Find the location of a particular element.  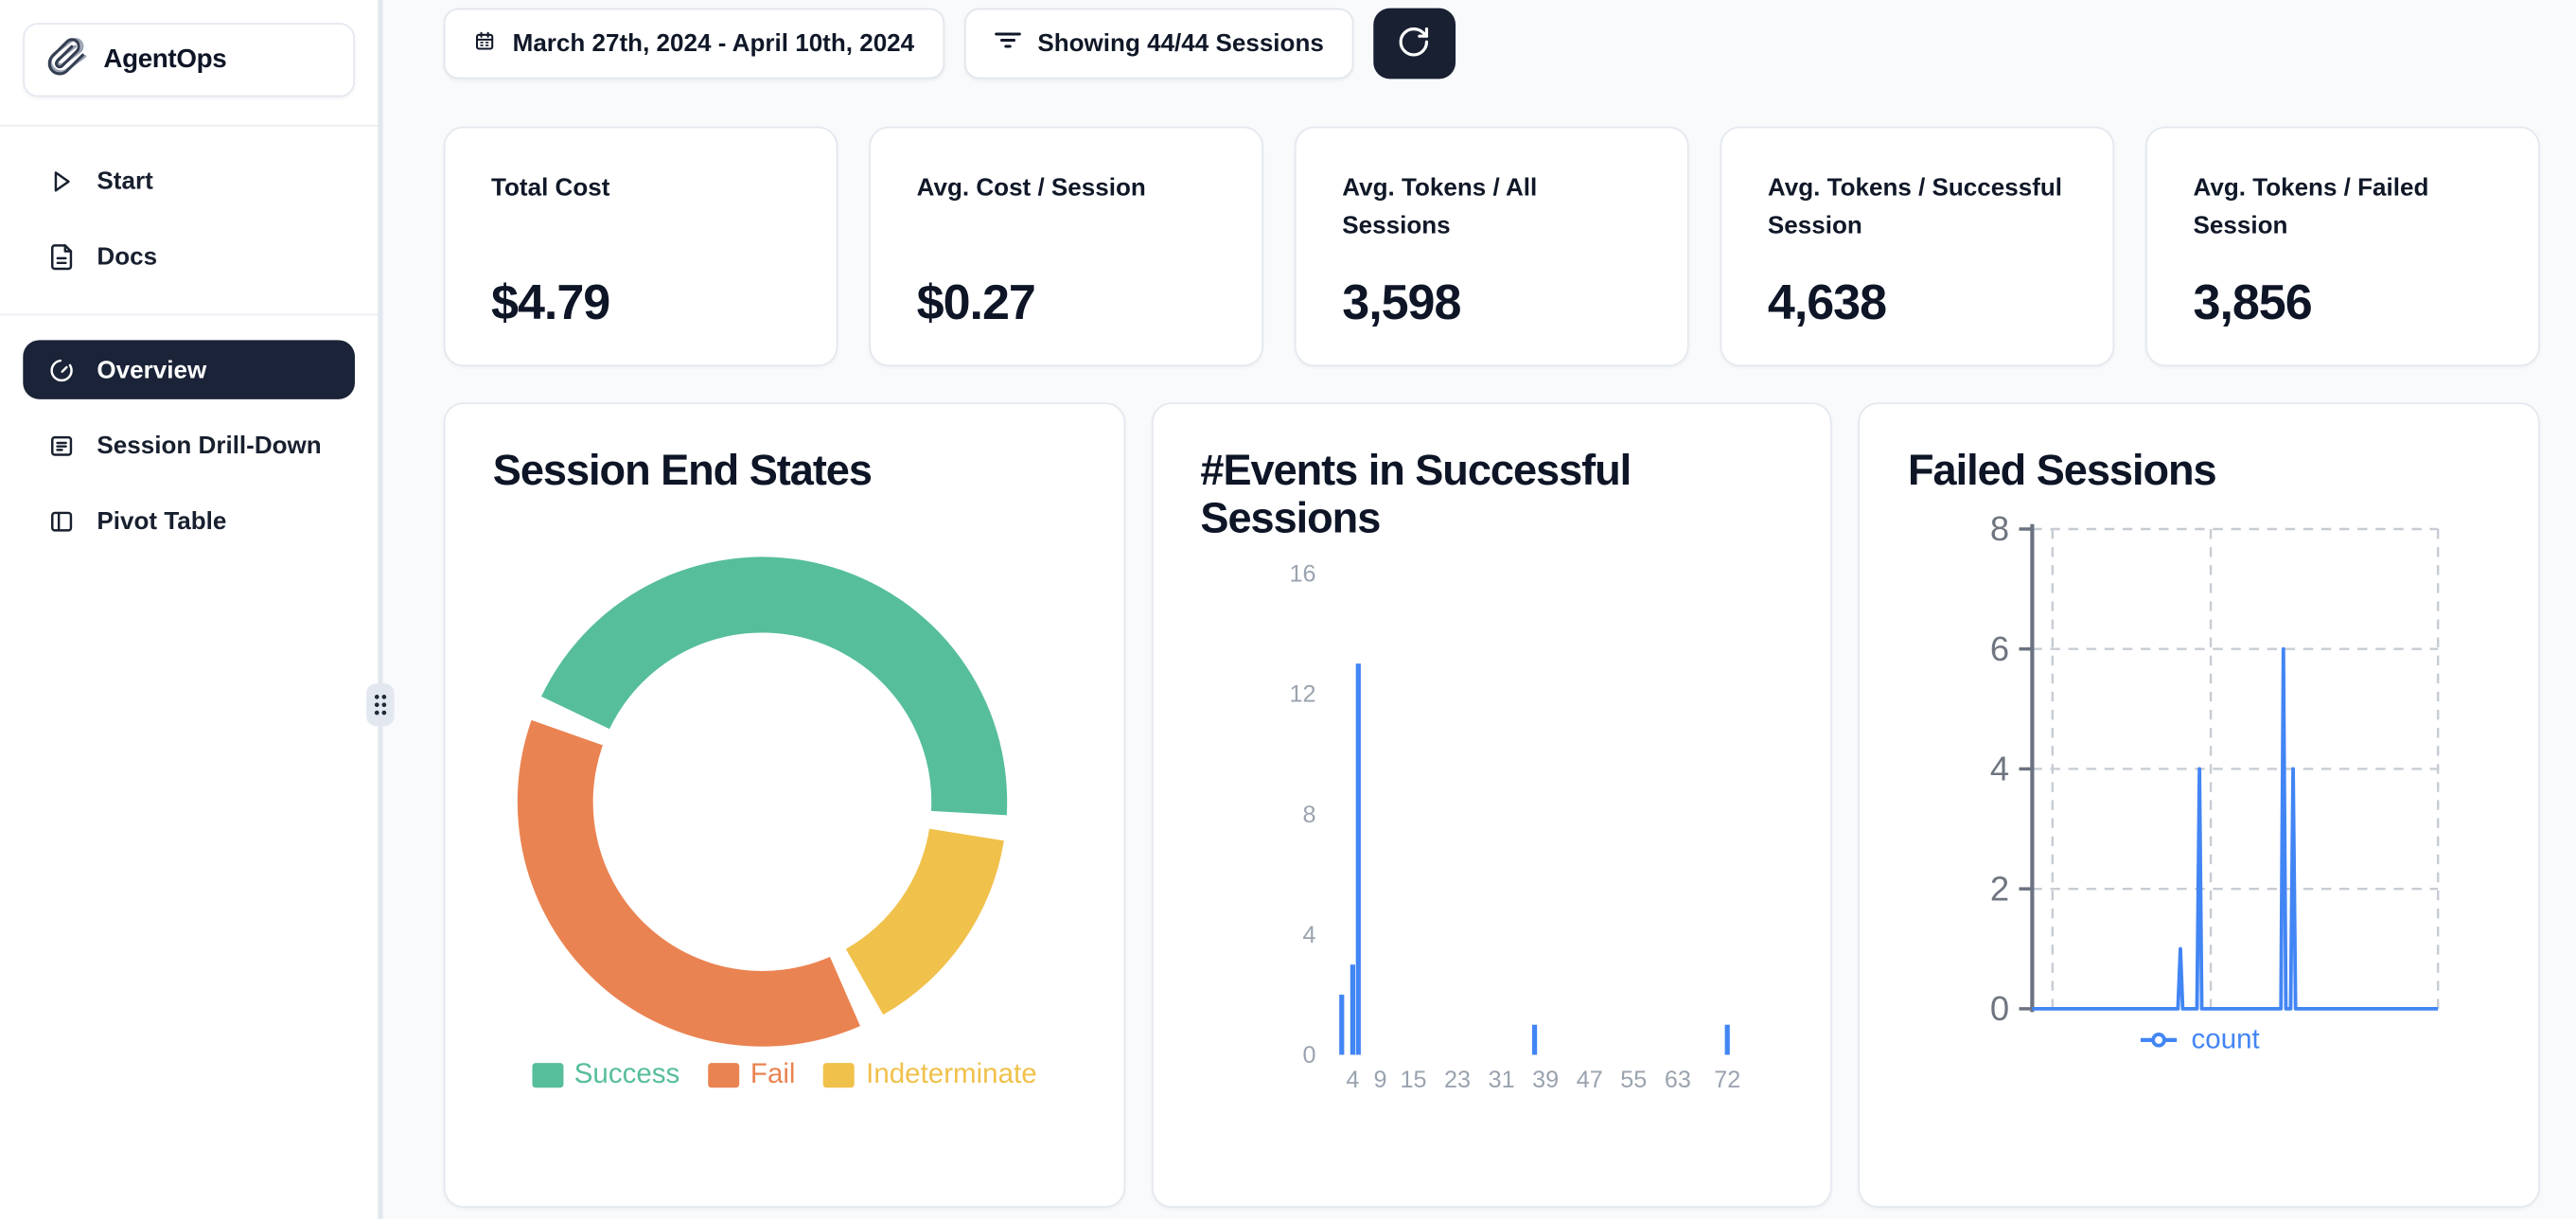

chart-title: Session End States is located at coordinates (682, 470).